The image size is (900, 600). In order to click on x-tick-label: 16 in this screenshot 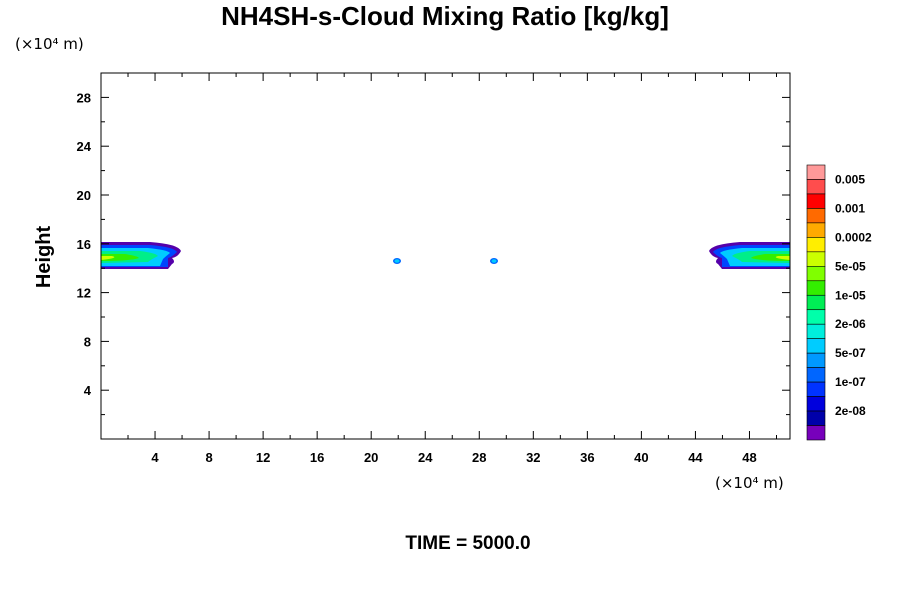, I will do `click(317, 457)`.